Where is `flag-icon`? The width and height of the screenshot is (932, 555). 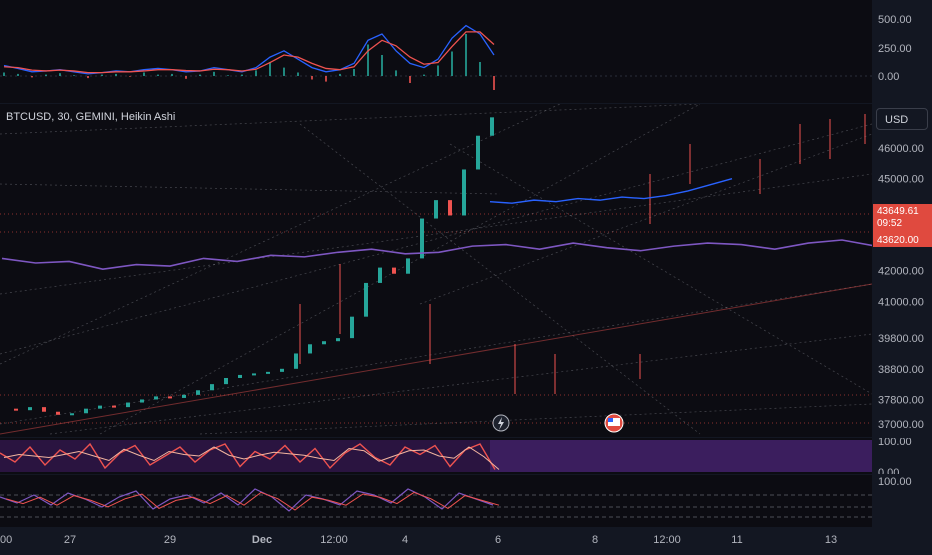 flag-icon is located at coordinates (614, 423).